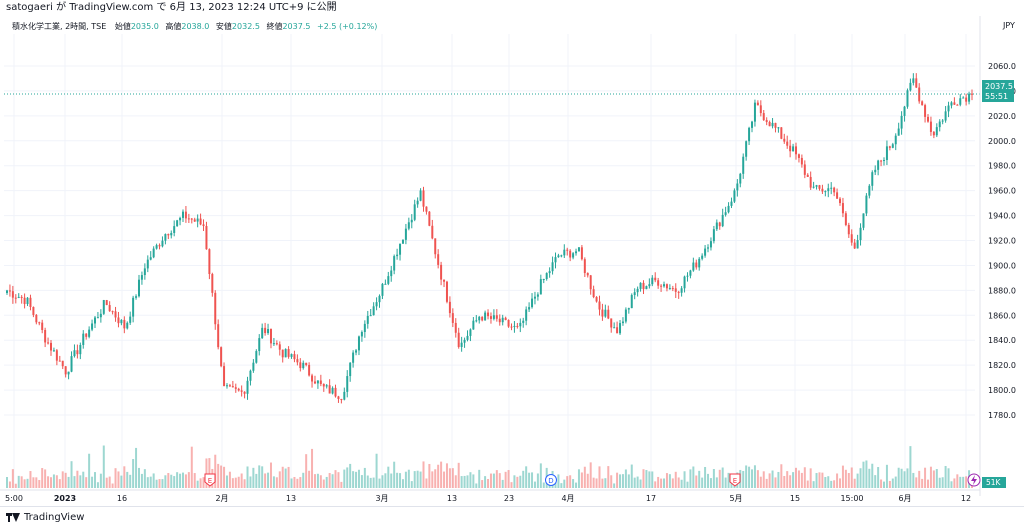  I want to click on bar-countdown: 55:51, so click(996, 96).